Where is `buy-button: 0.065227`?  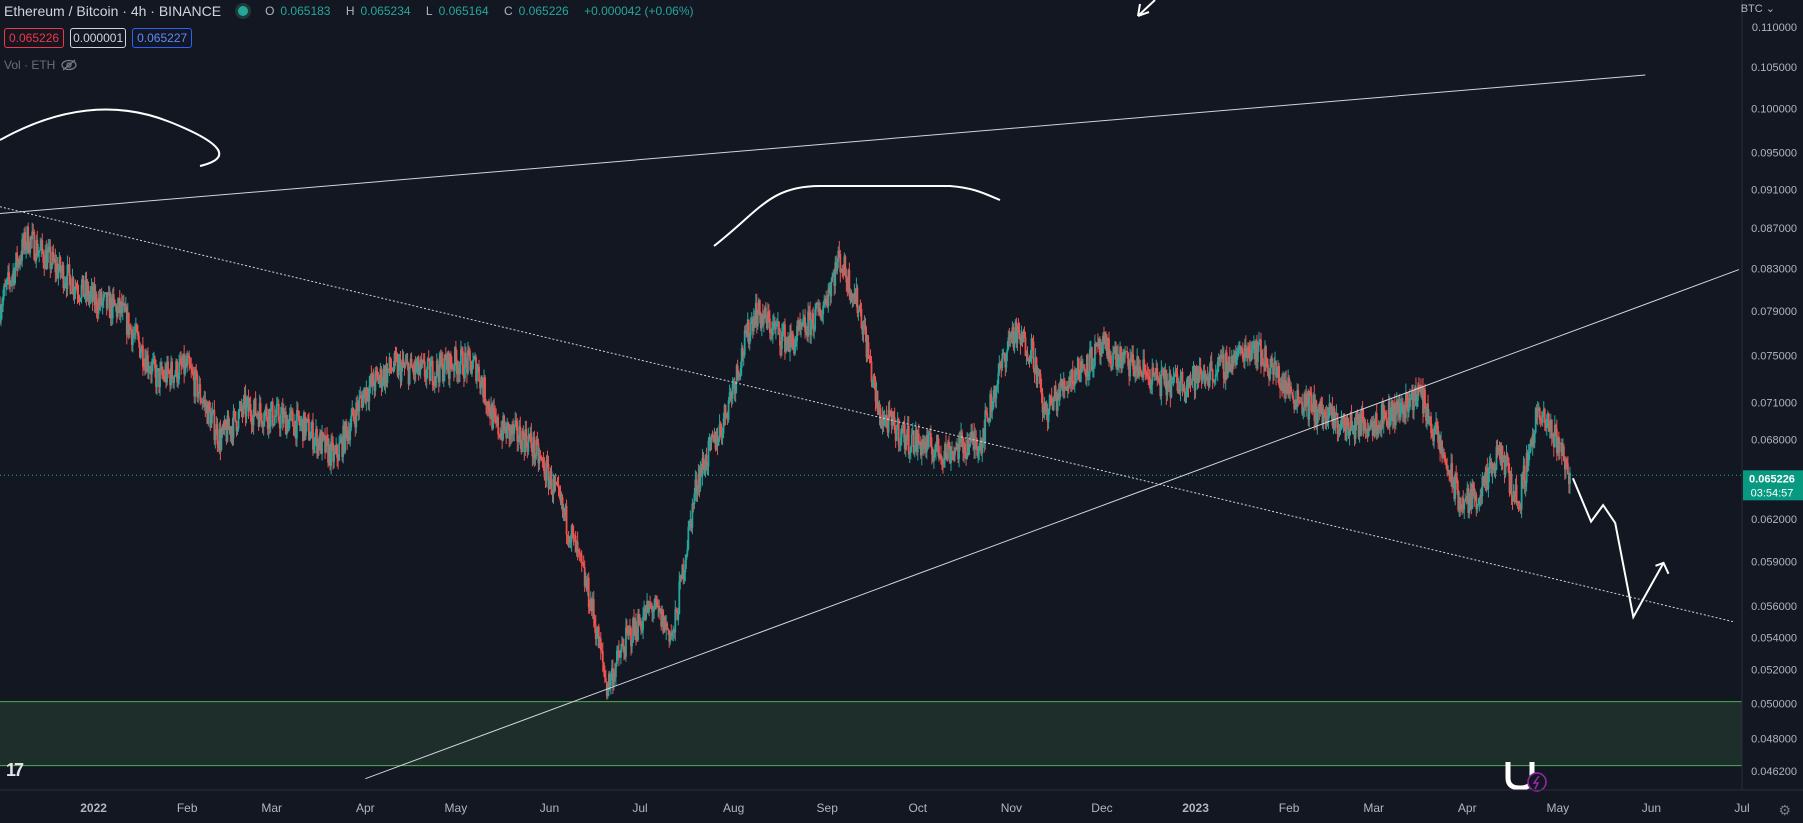
buy-button: 0.065227 is located at coordinates (162, 38).